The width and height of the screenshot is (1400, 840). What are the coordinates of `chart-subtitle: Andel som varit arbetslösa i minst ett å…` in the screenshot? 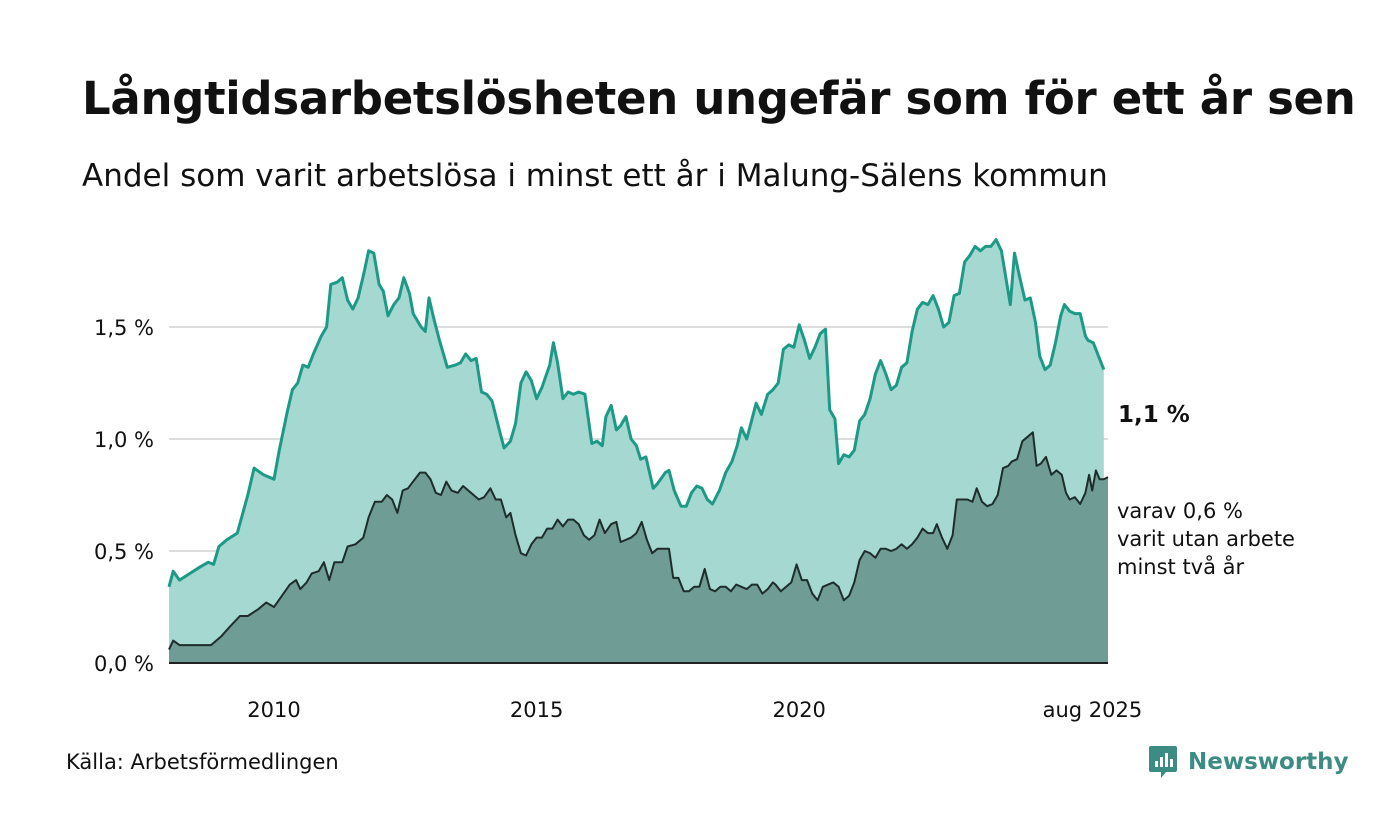 It's located at (595, 176).